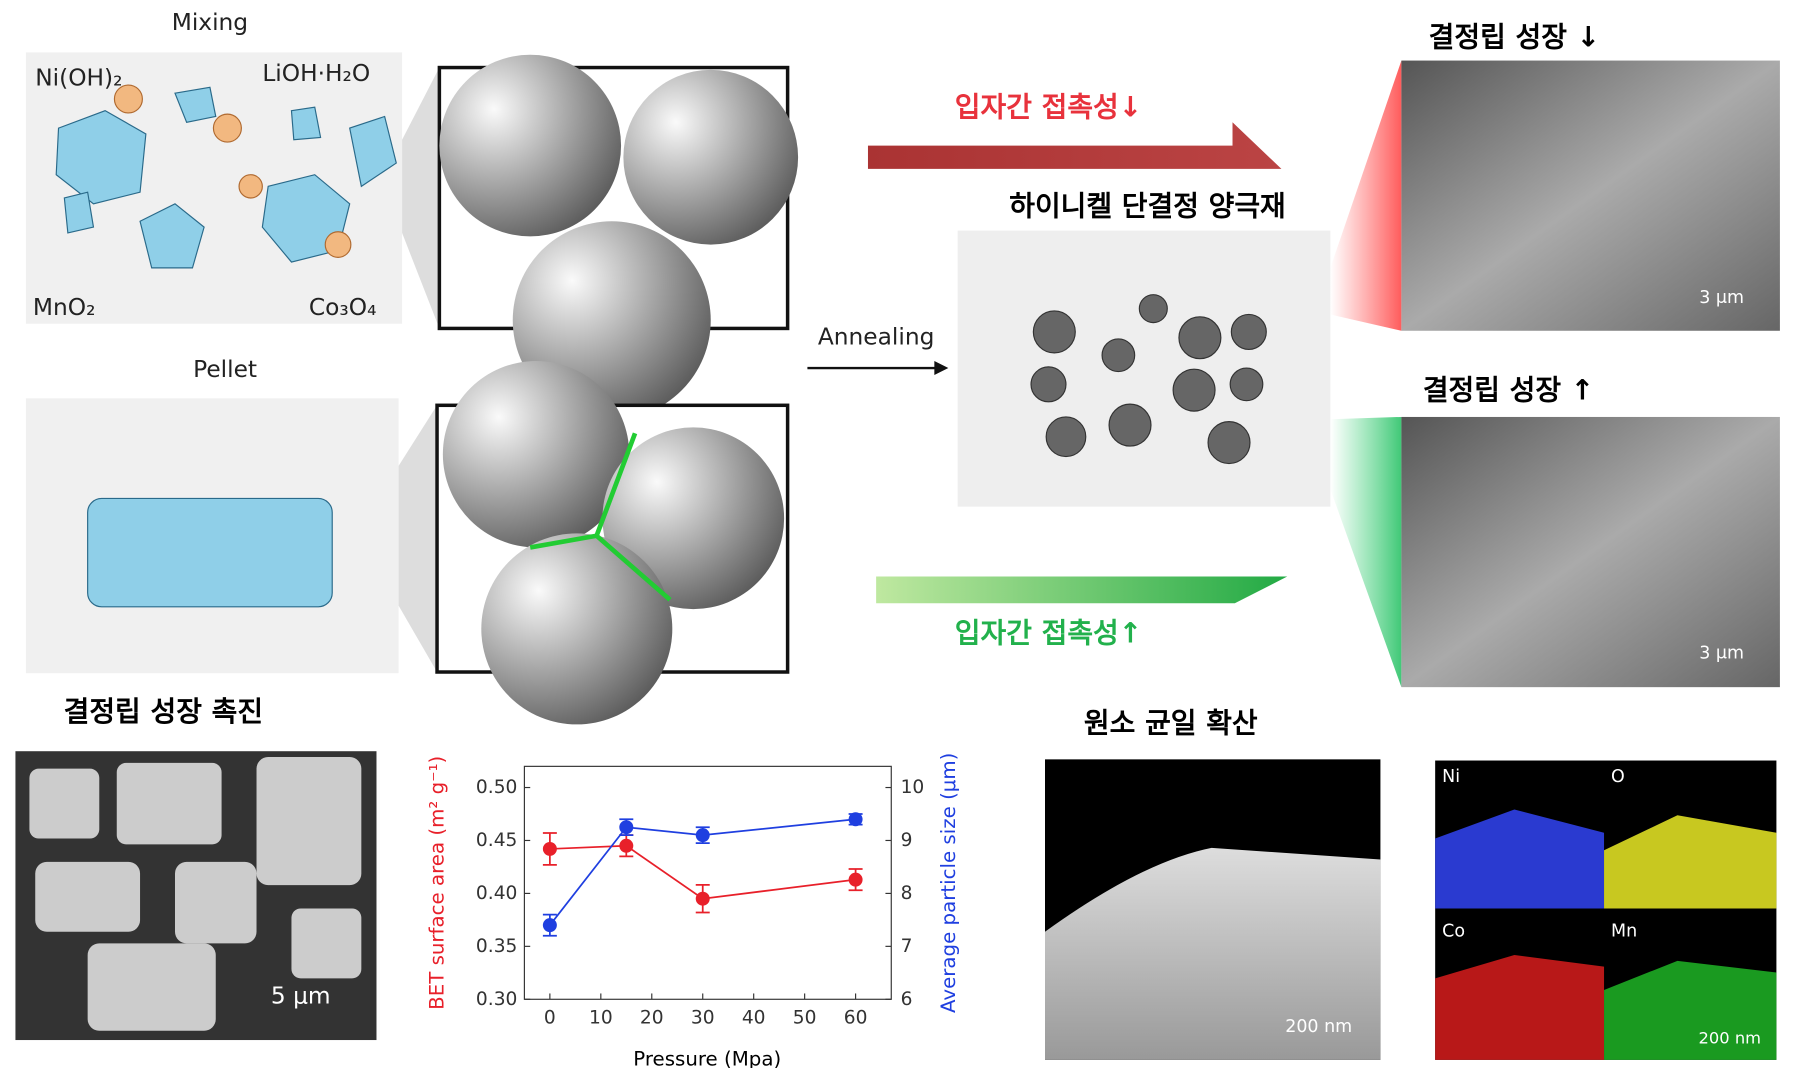  I want to click on y2-tick-label: 10, so click(913, 787).